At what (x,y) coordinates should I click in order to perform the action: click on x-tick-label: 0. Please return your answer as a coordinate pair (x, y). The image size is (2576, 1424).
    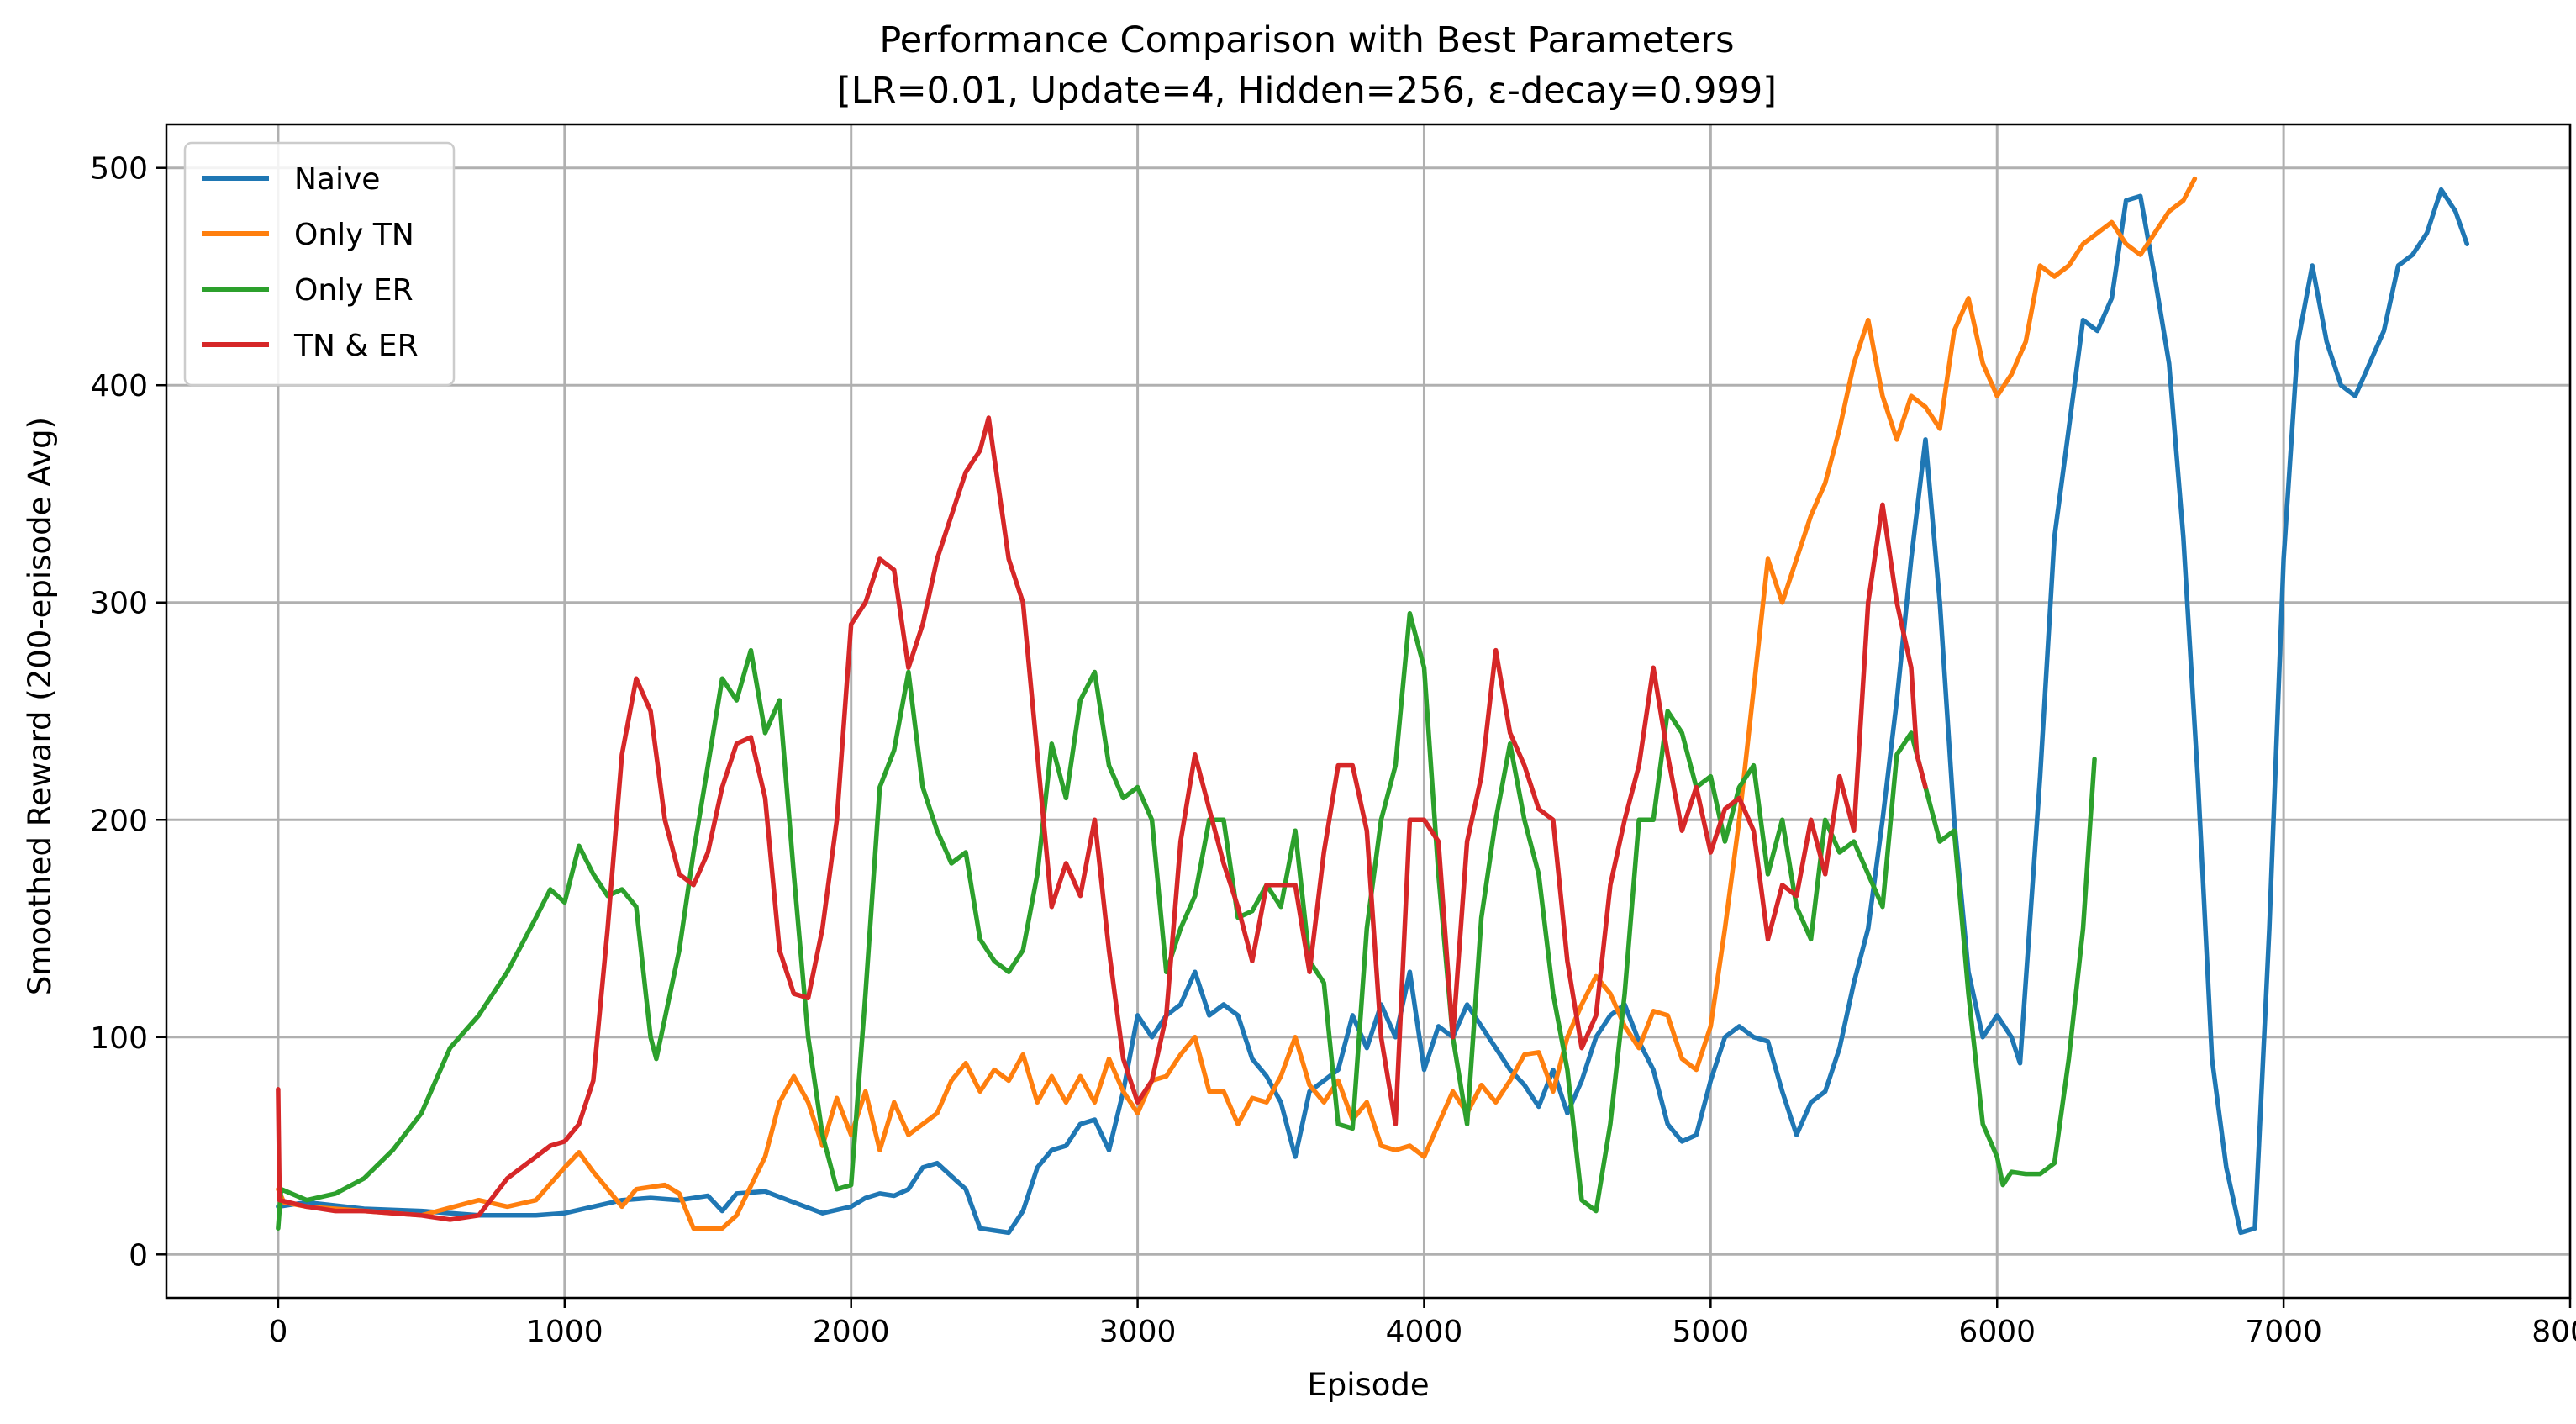
    Looking at the image, I should click on (277, 1332).